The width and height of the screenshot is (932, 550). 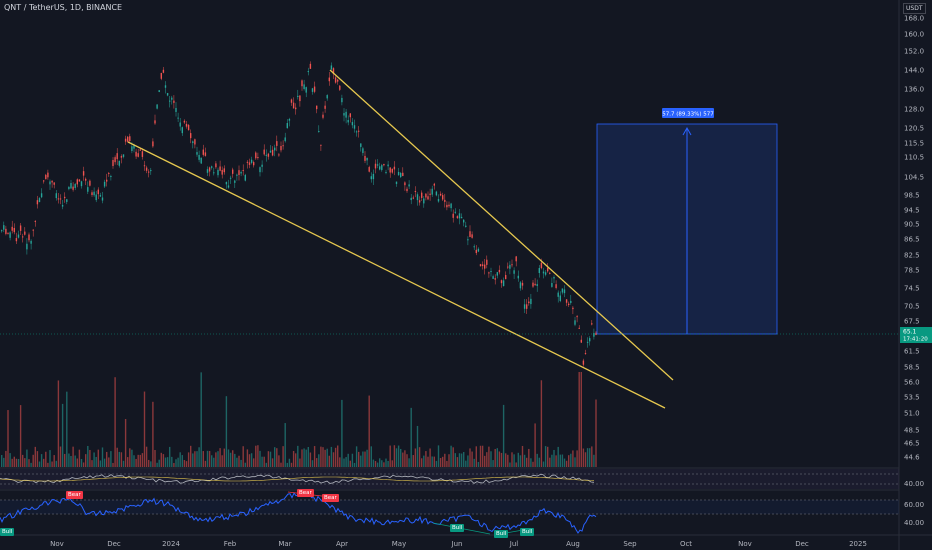 What do you see at coordinates (912, 368) in the screenshot?
I see `price-tick-label: 58.5` at bounding box center [912, 368].